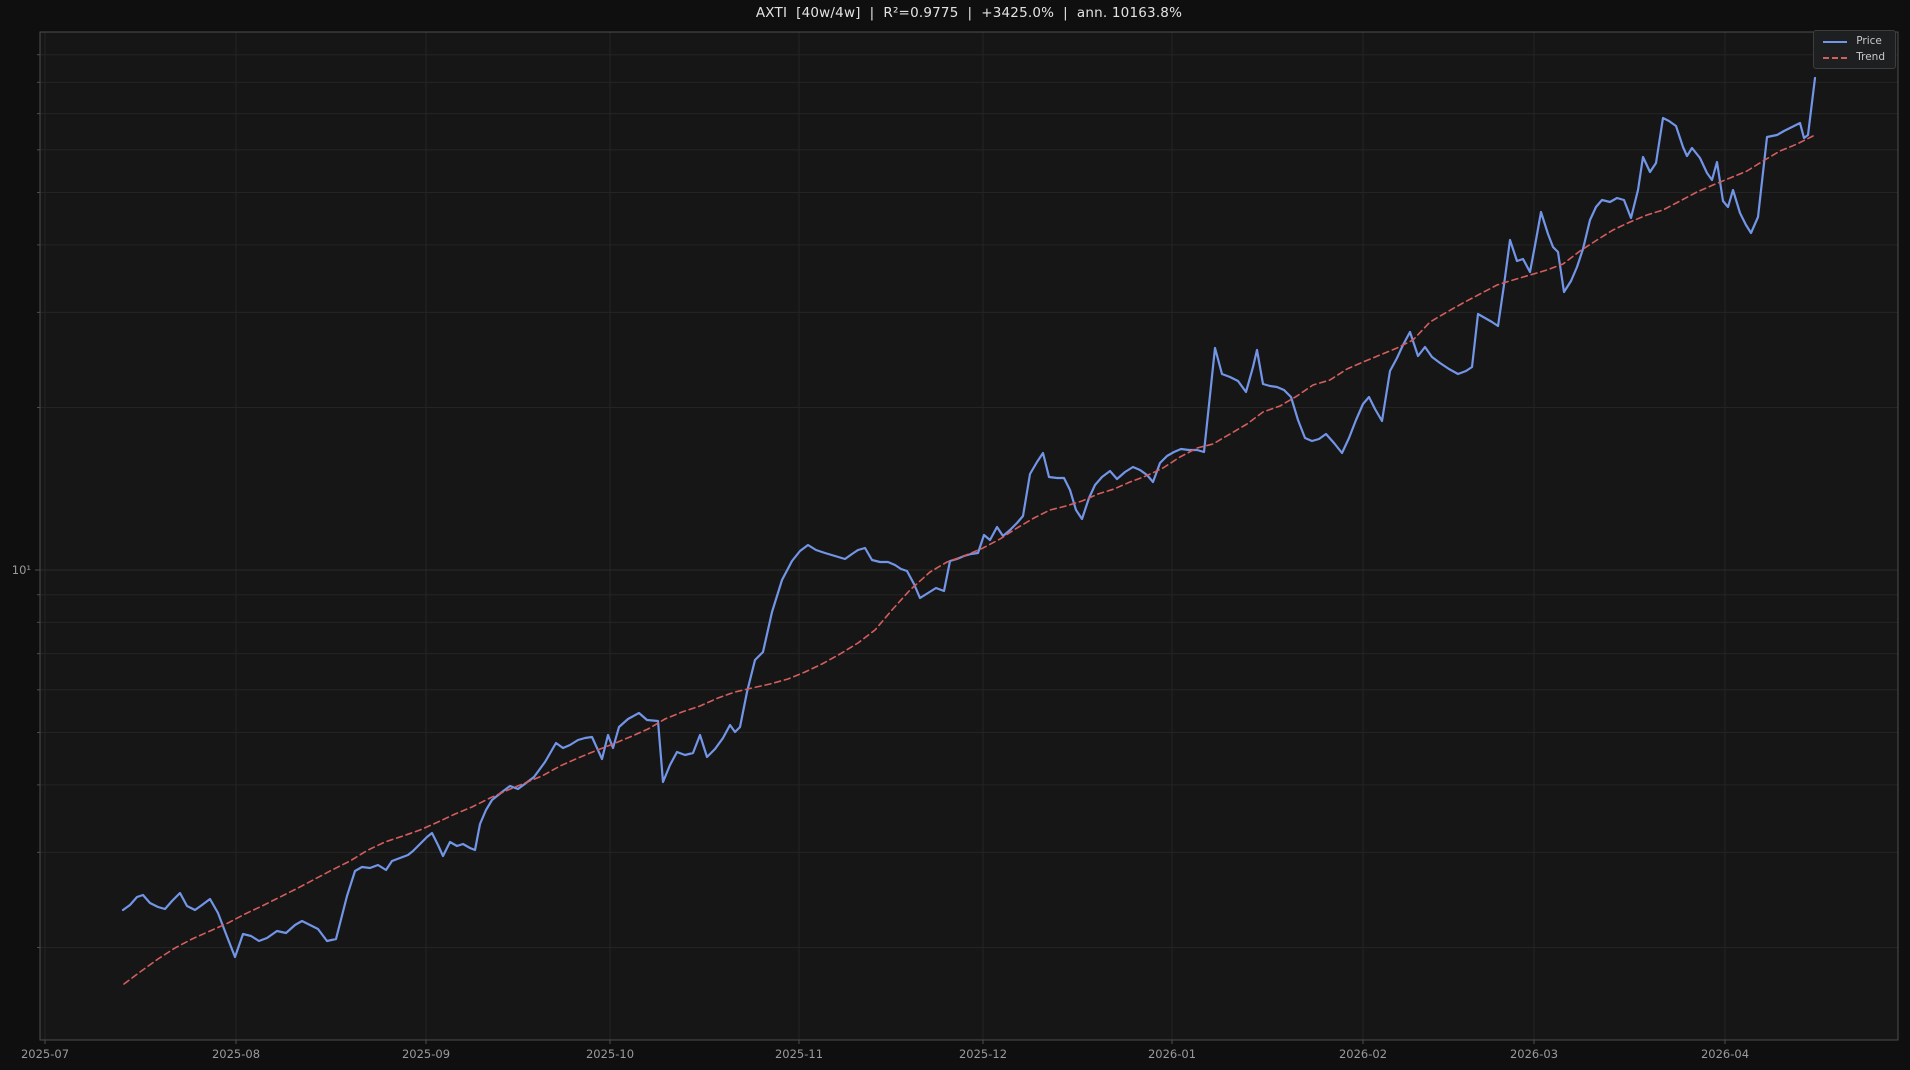  I want to click on legend-item-trend: Trend, so click(1854, 57).